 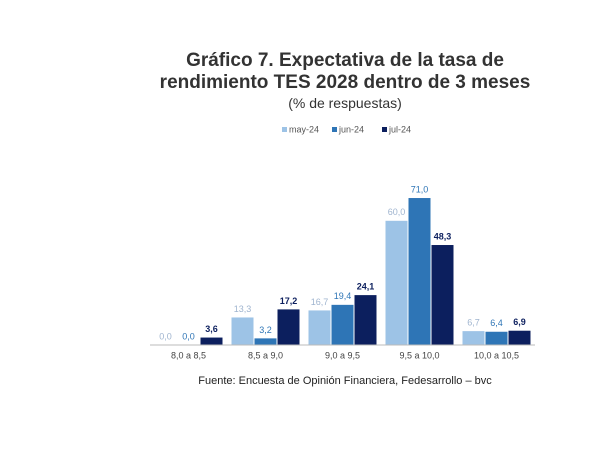 I want to click on legend-label: may-24, so click(x=304, y=129).